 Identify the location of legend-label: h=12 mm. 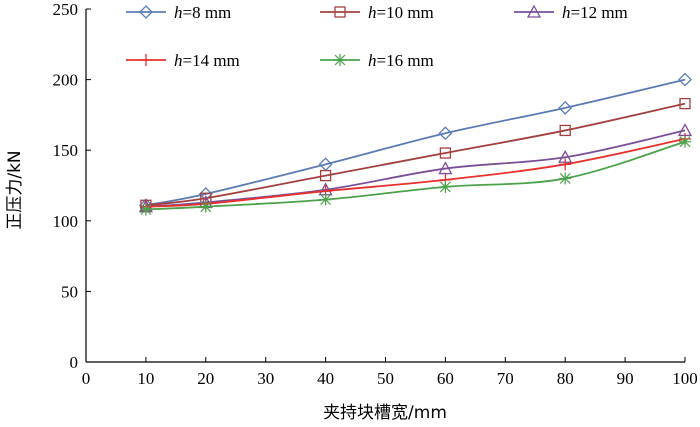
(595, 12).